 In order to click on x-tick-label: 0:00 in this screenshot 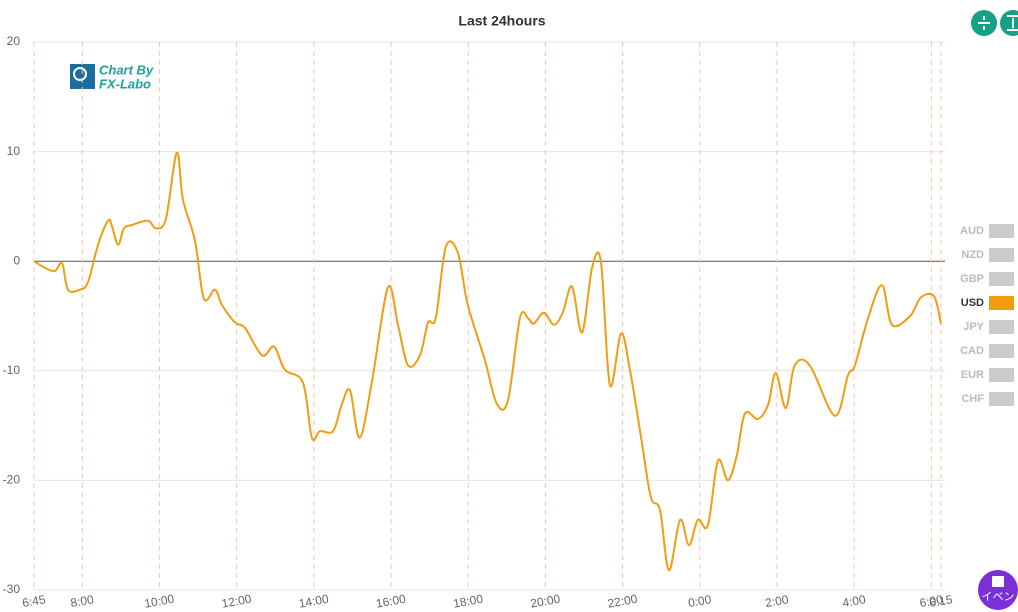, I will do `click(700, 601)`.